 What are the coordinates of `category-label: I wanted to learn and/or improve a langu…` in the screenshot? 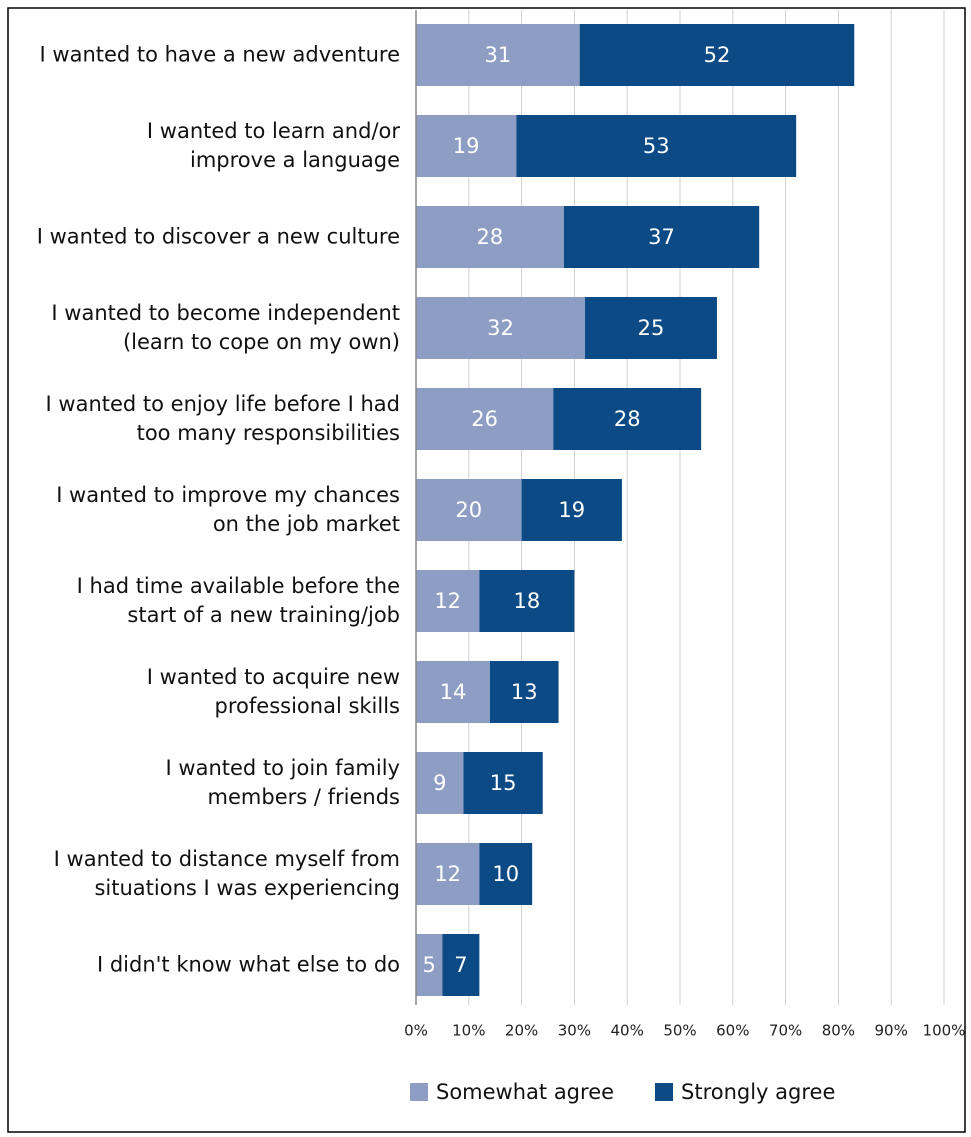 It's located at (273, 145).